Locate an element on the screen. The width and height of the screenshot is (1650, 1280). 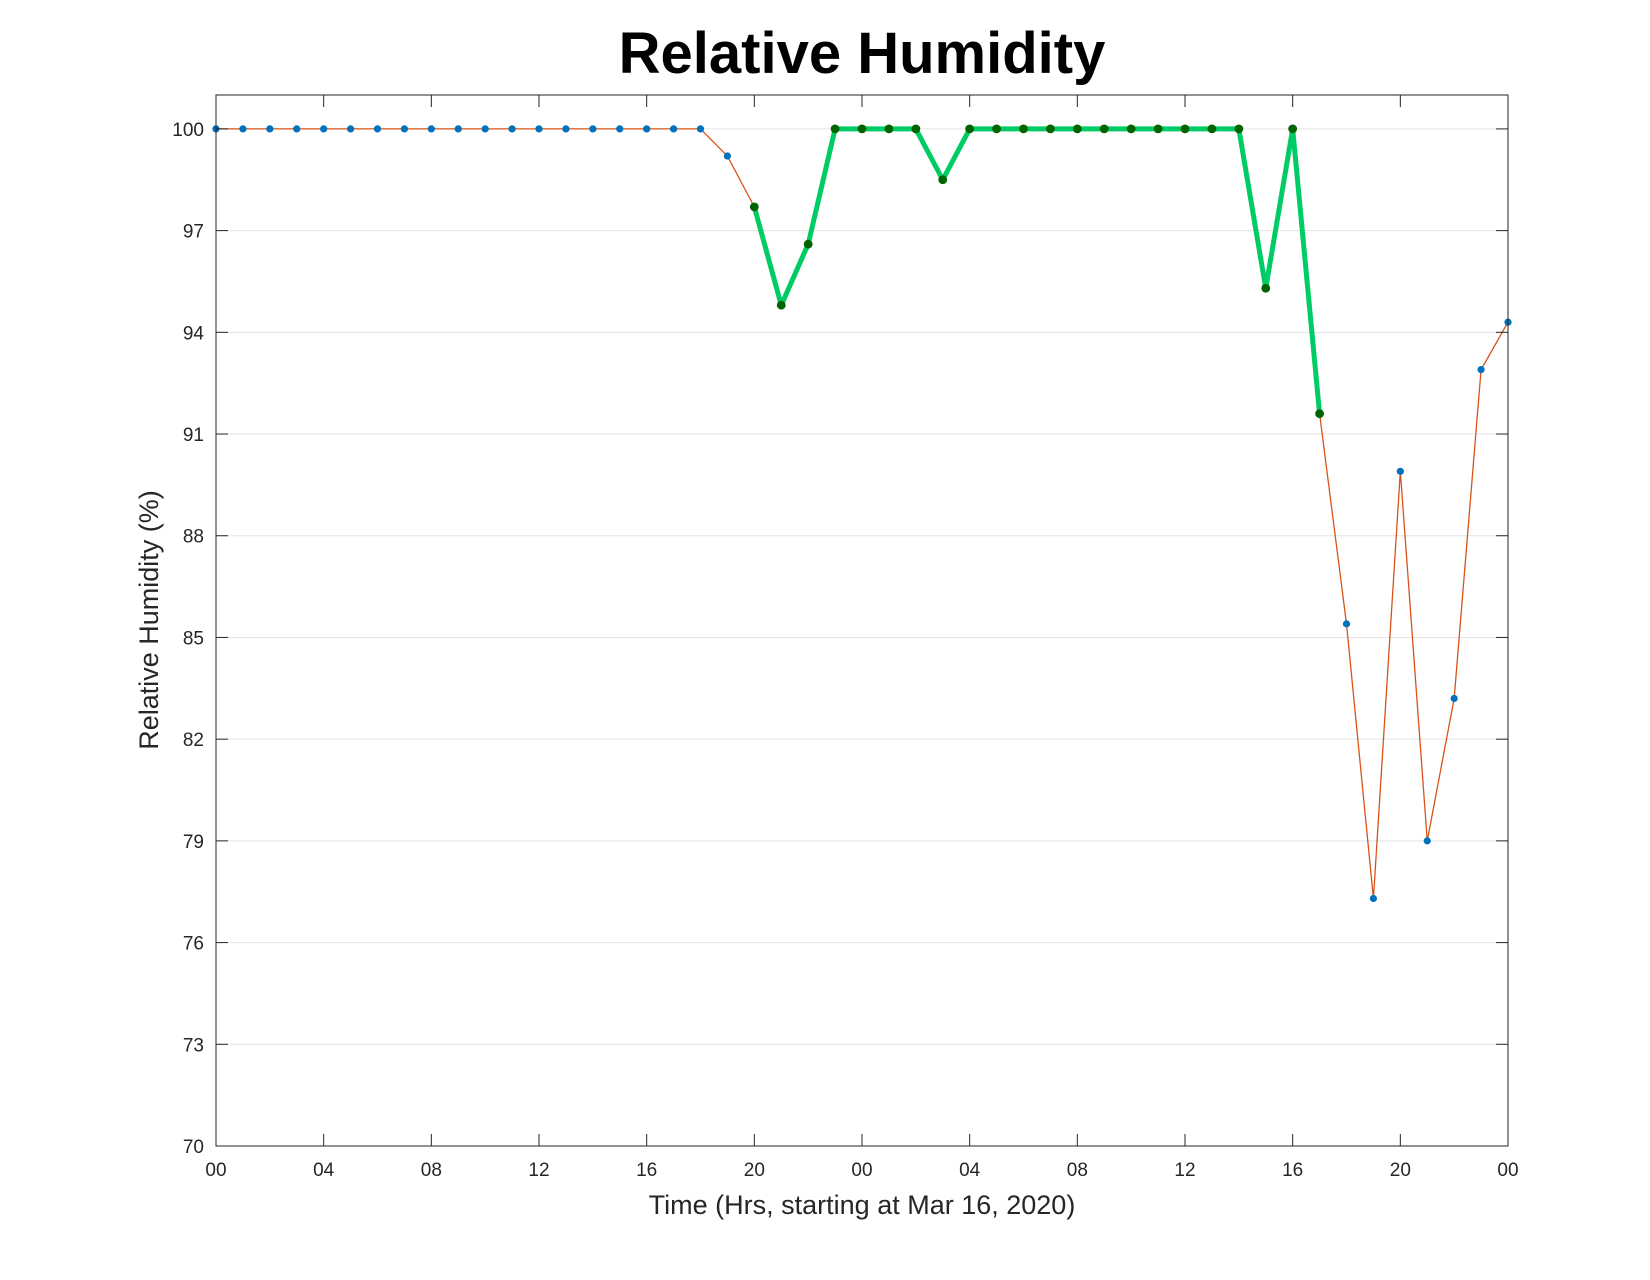
y-tick-label: 79 is located at coordinates (193, 842).